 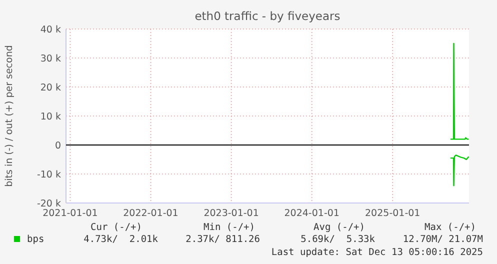 What do you see at coordinates (339, 227) in the screenshot?
I see `text: Avg (-/+)` at bounding box center [339, 227].